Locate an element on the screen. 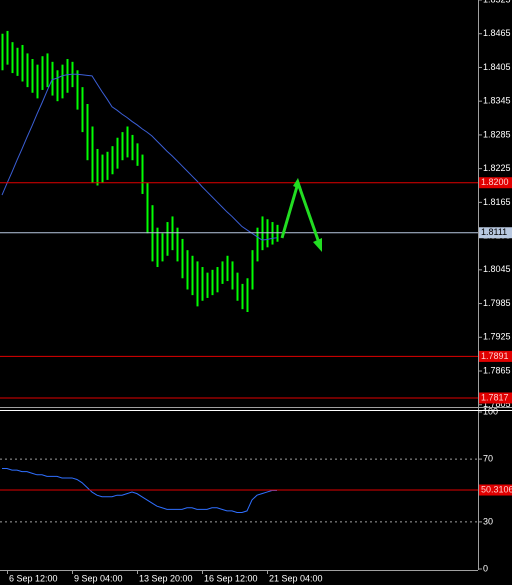 The height and width of the screenshot is (585, 512). level-label: 50.3106 is located at coordinates (496, 489).